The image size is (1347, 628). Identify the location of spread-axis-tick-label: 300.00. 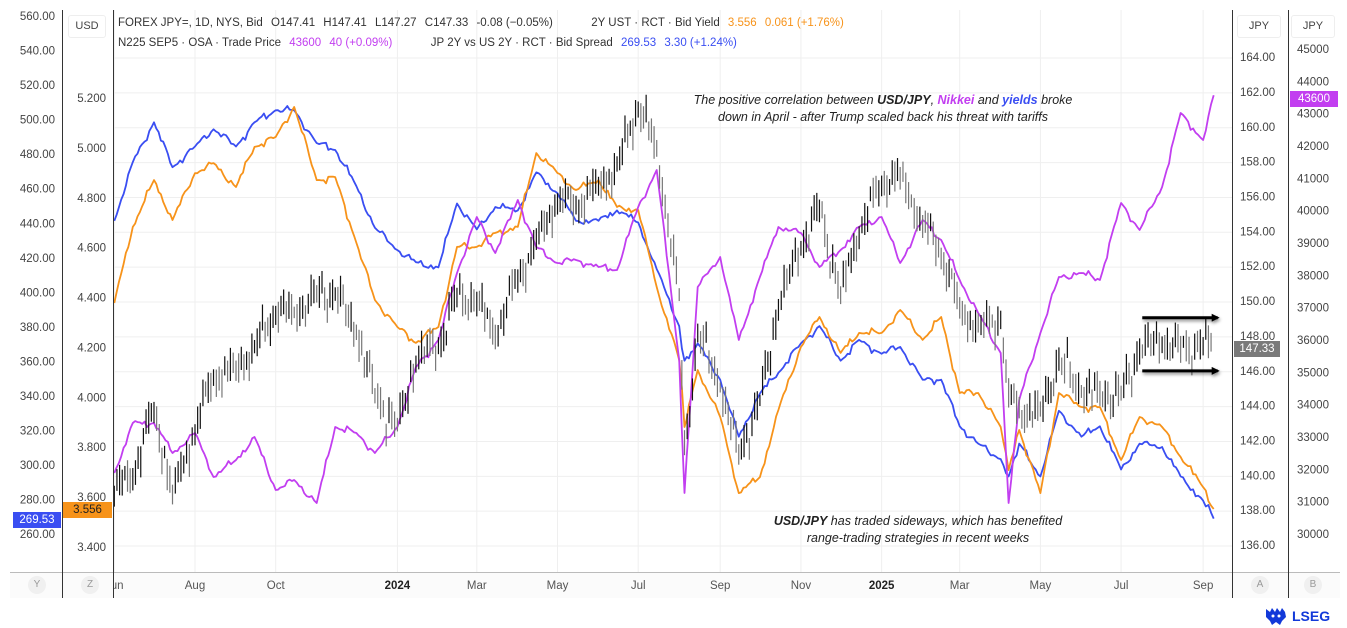
(37, 466).